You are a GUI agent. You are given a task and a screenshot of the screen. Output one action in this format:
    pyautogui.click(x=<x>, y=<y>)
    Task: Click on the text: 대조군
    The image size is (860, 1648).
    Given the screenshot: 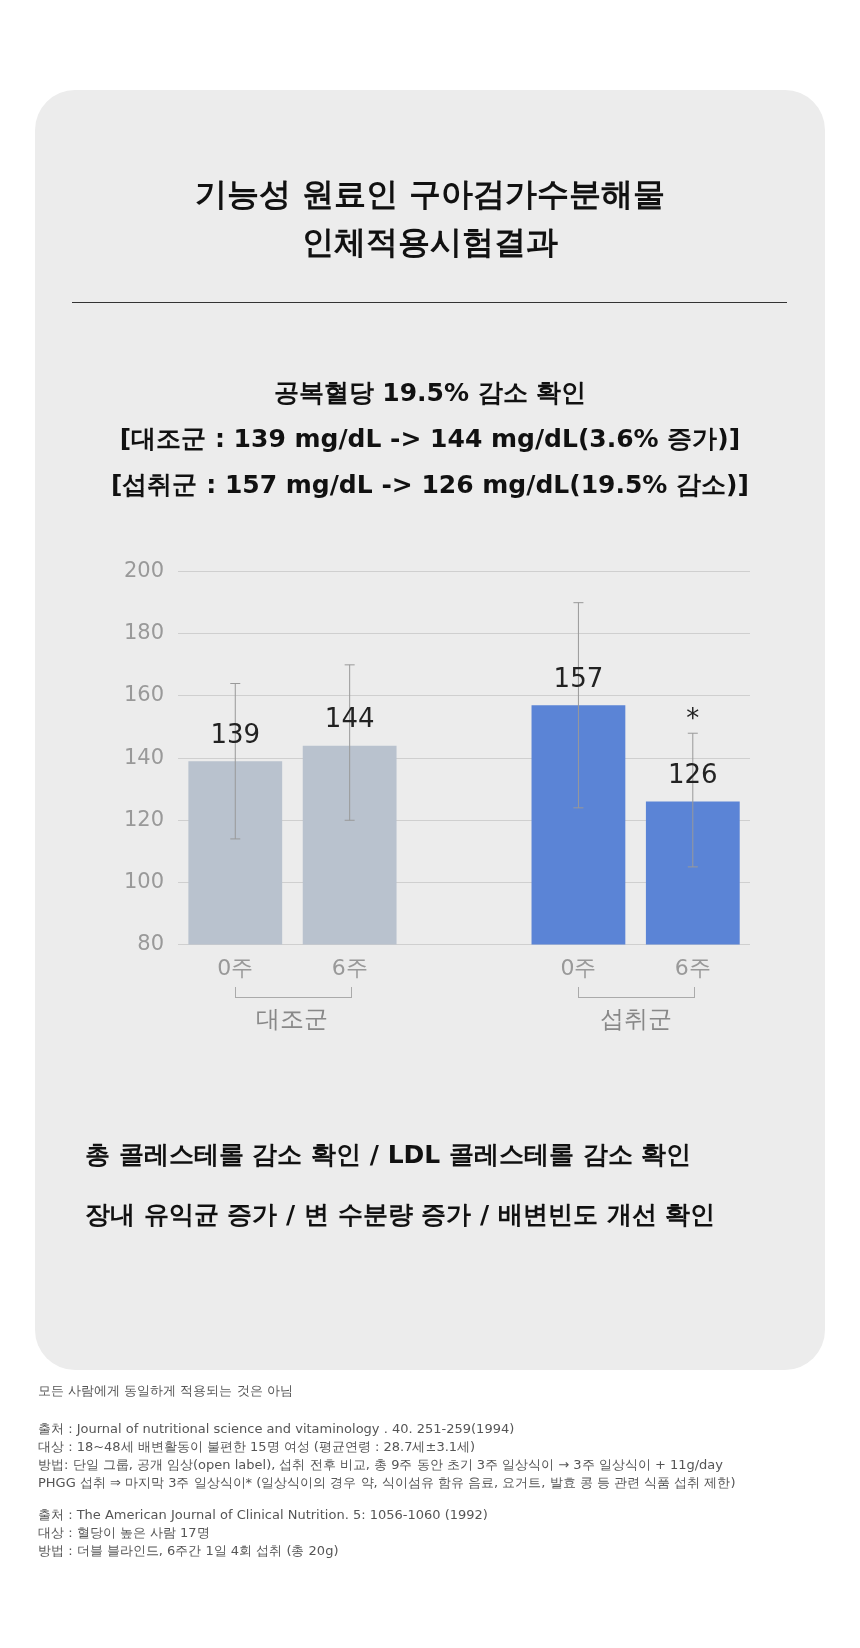 What is the action you would take?
    pyautogui.click(x=292, y=1019)
    